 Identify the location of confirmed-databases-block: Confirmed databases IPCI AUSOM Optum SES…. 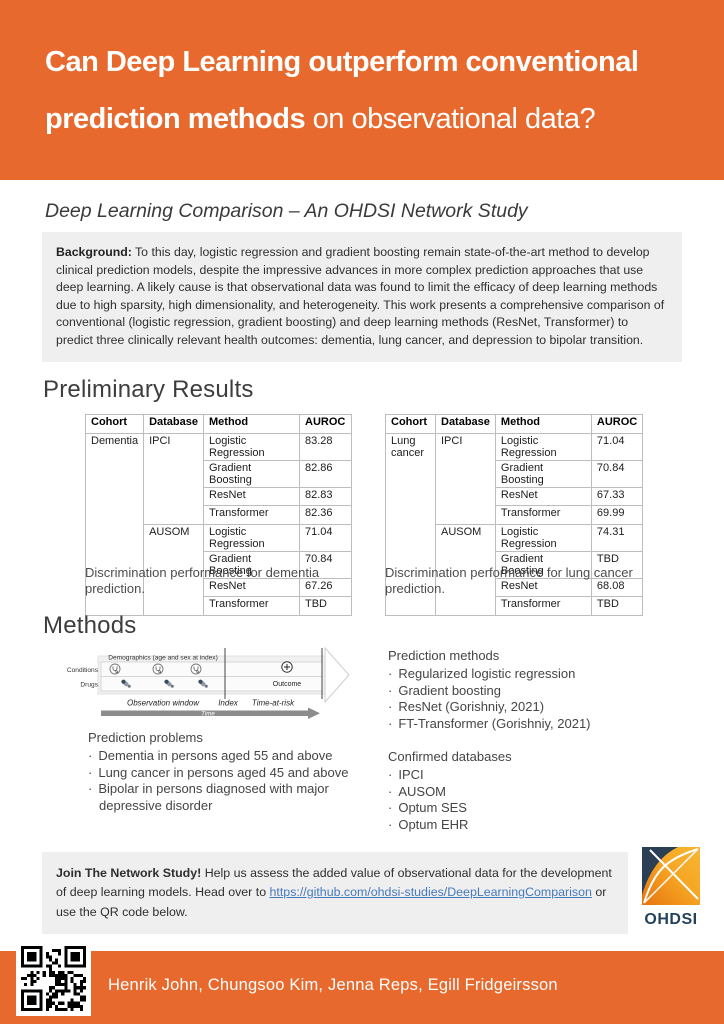
(538, 791).